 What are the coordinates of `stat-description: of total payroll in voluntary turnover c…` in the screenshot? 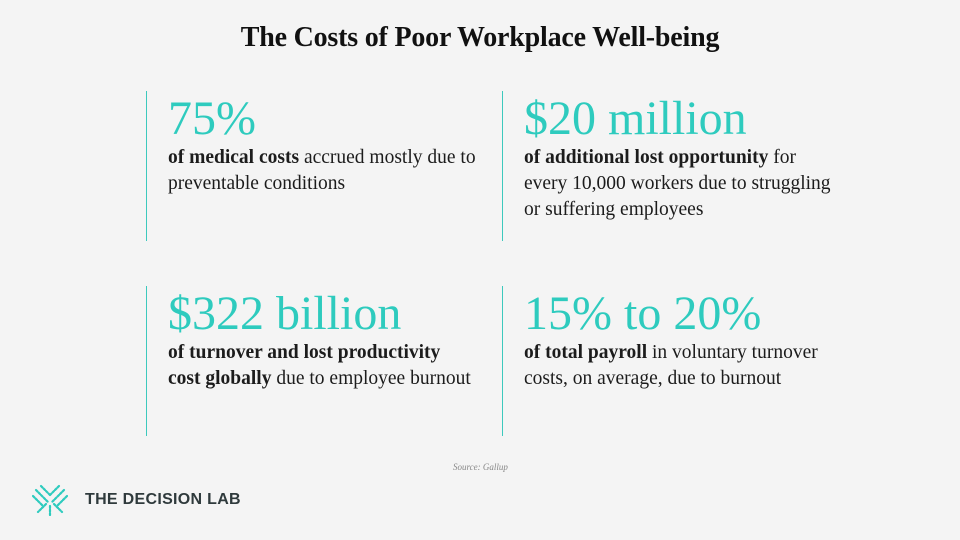 It's located at (678, 366).